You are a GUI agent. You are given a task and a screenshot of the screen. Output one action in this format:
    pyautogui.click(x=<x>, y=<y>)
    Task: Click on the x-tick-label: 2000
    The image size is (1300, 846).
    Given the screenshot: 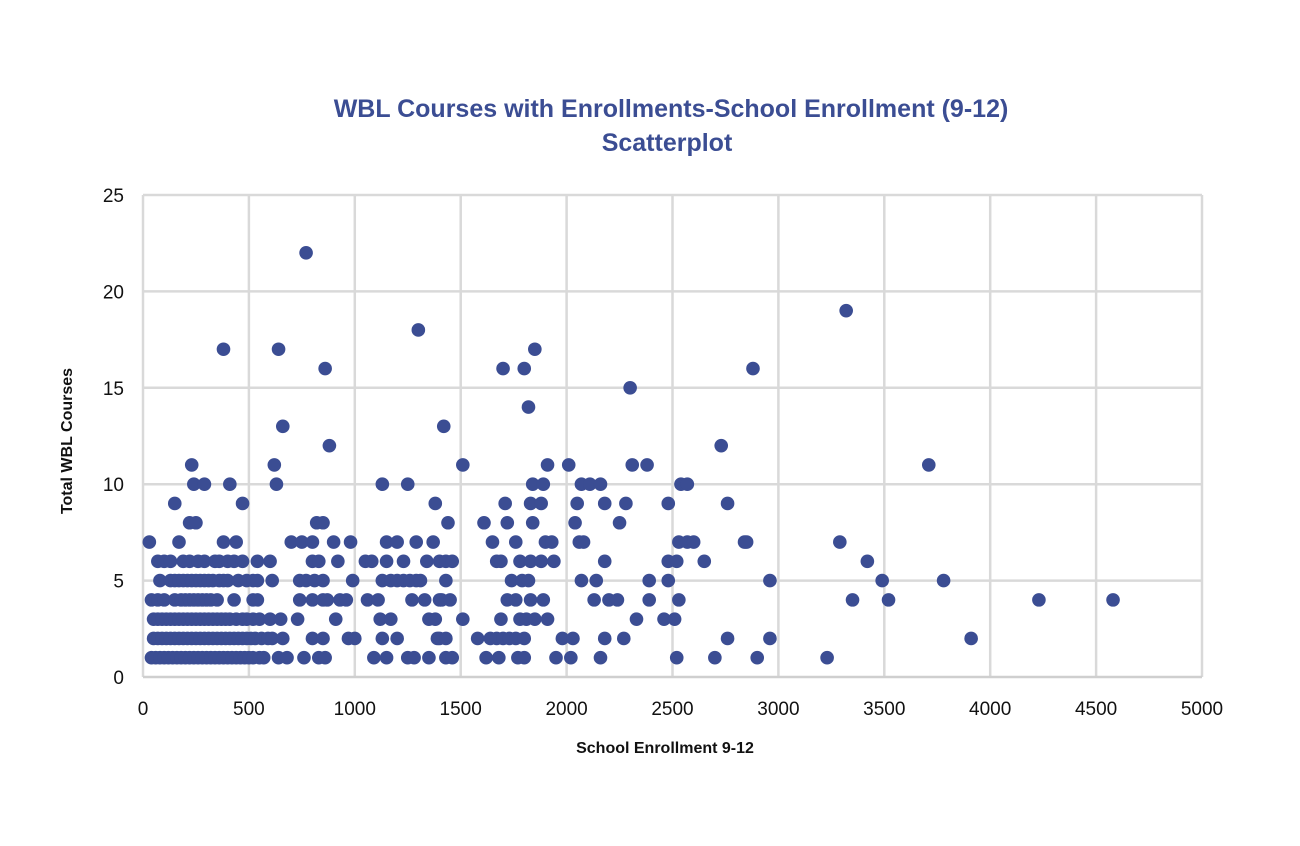 What is the action you would take?
    pyautogui.click(x=566, y=709)
    